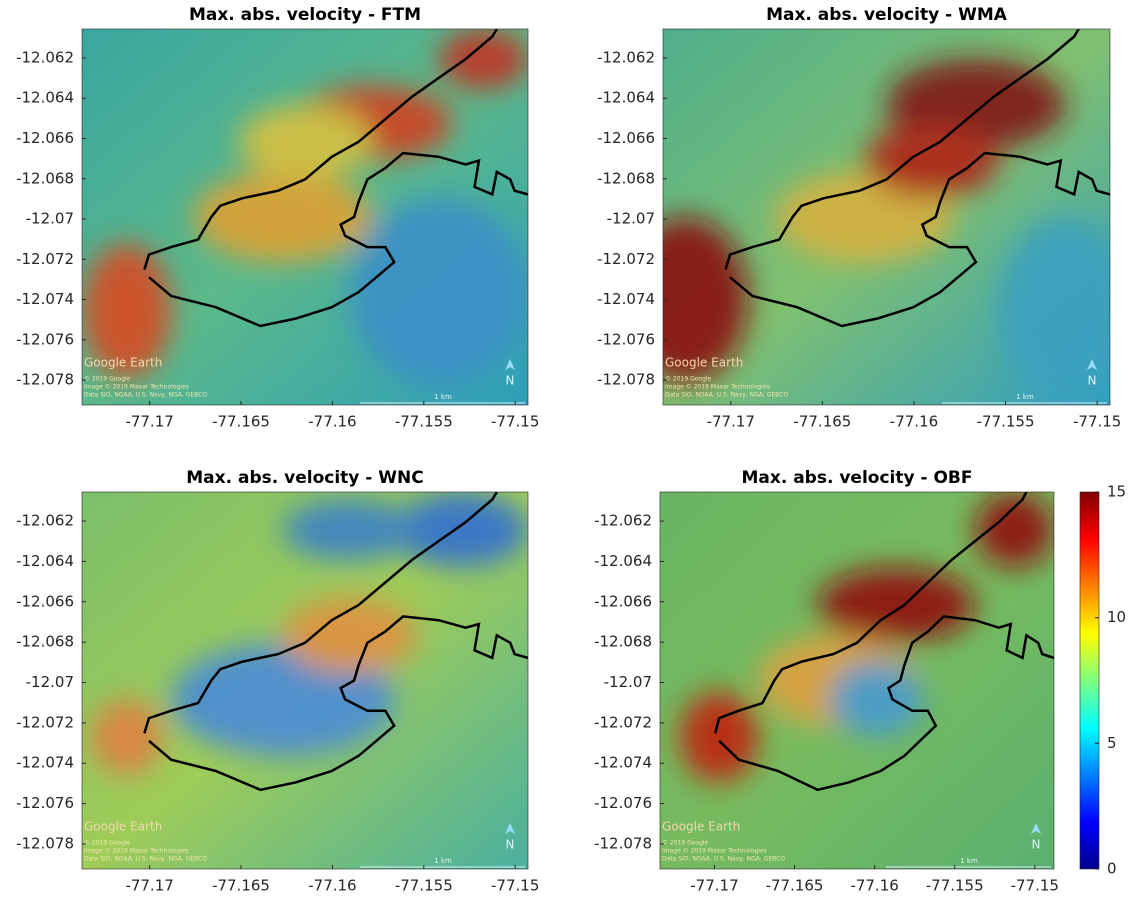  I want to click on colorbar-tick-label: 5, so click(1112, 743).